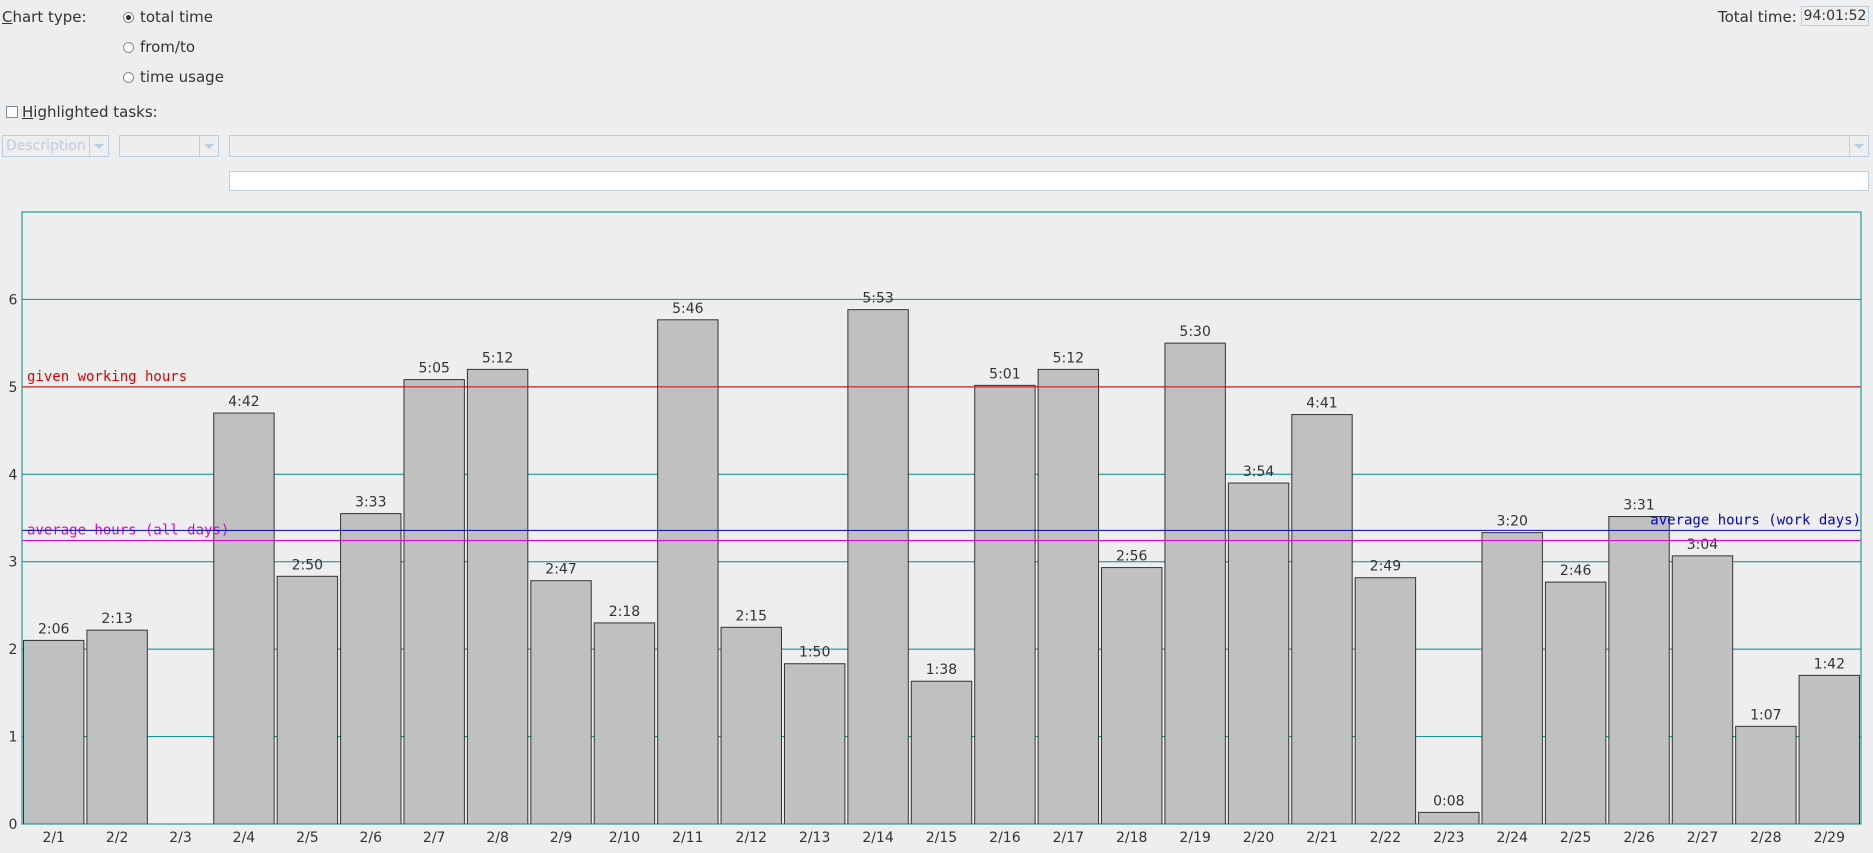 Image resolution: width=1873 pixels, height=853 pixels. What do you see at coordinates (55, 146) in the screenshot?
I see `field-select: Description` at bounding box center [55, 146].